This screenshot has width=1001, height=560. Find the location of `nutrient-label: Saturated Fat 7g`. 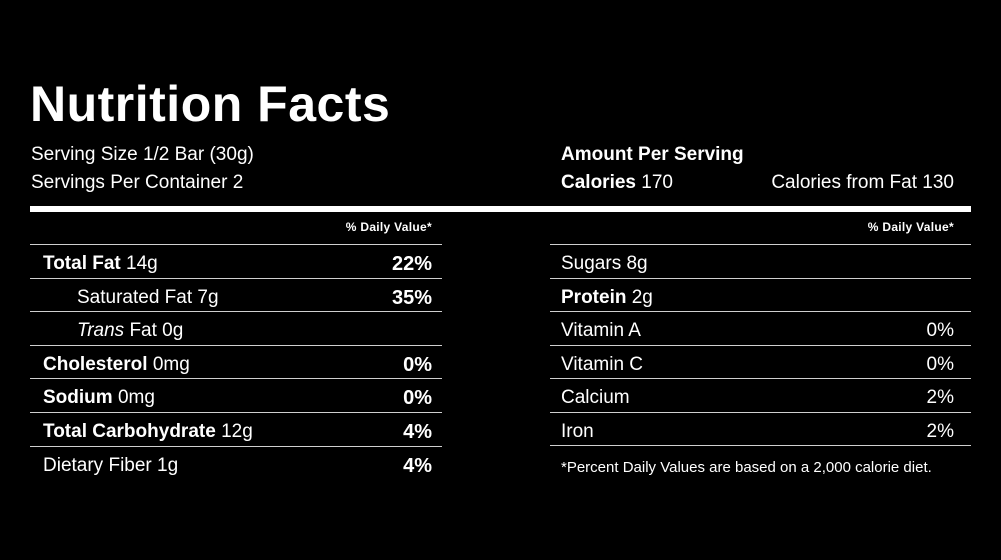

nutrient-label: Saturated Fat 7g is located at coordinates (148, 297).